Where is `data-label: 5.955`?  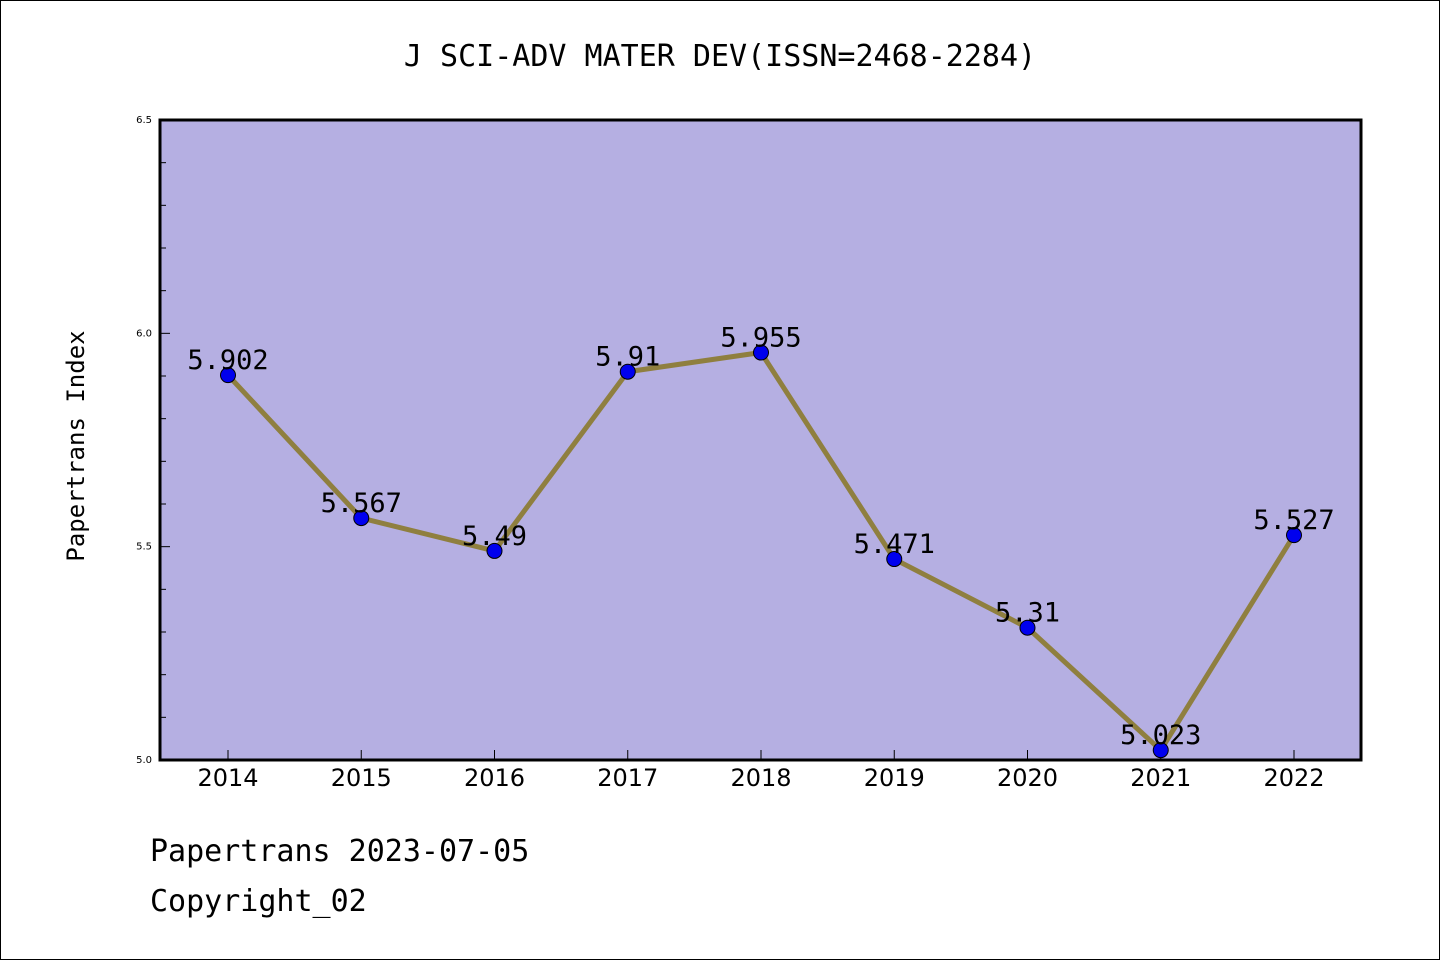
data-label: 5.955 is located at coordinates (760, 338).